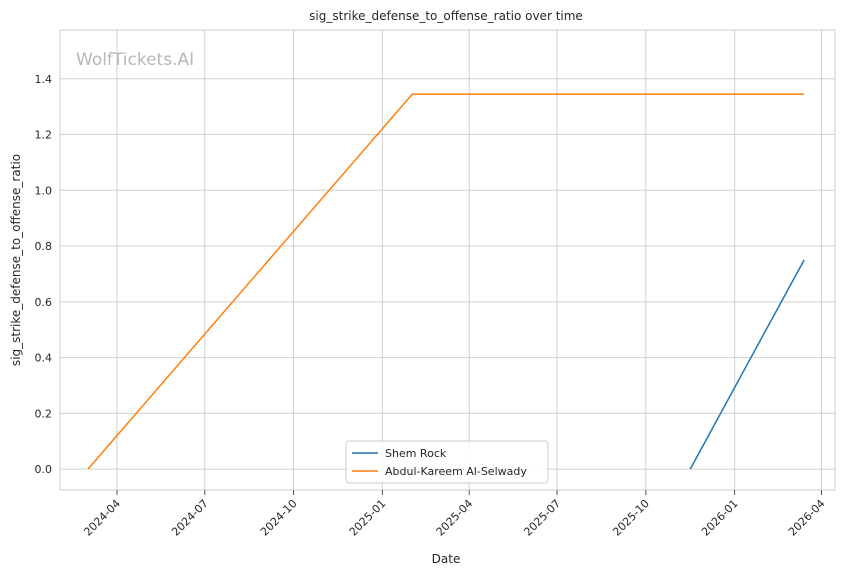  Describe the element at coordinates (44, 274) in the screenshot. I see `y-axis-ticks: 0.0 0.2 0.4 0.6 0.8 1.0 1.2 1.4` at that location.